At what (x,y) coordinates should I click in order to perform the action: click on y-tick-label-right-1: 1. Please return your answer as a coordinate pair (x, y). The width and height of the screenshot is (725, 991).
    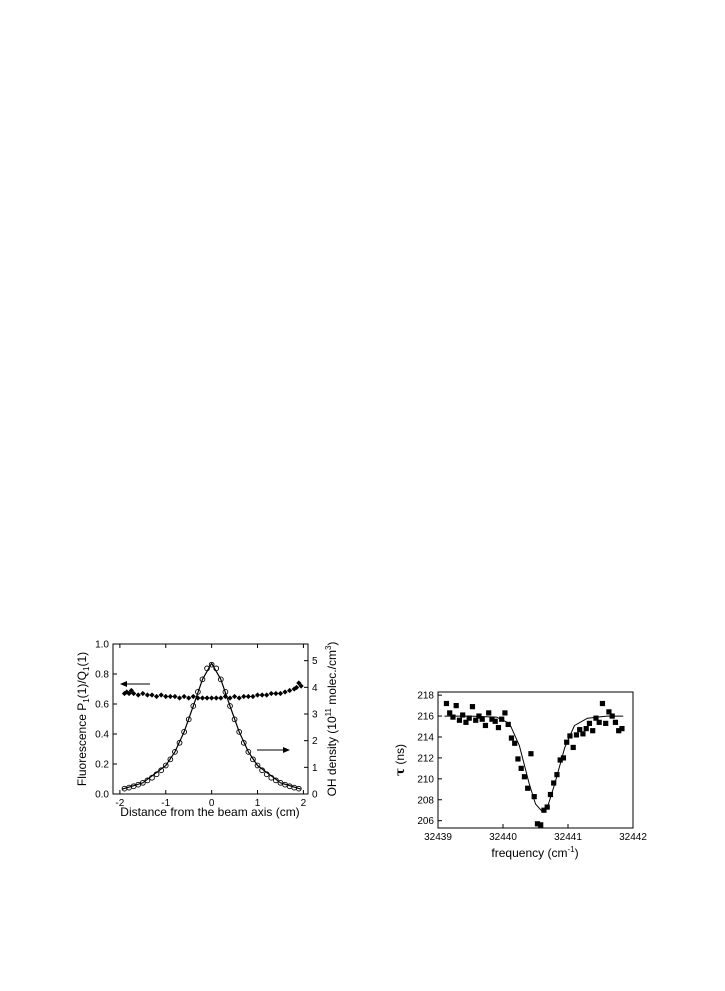
    Looking at the image, I should click on (315, 768).